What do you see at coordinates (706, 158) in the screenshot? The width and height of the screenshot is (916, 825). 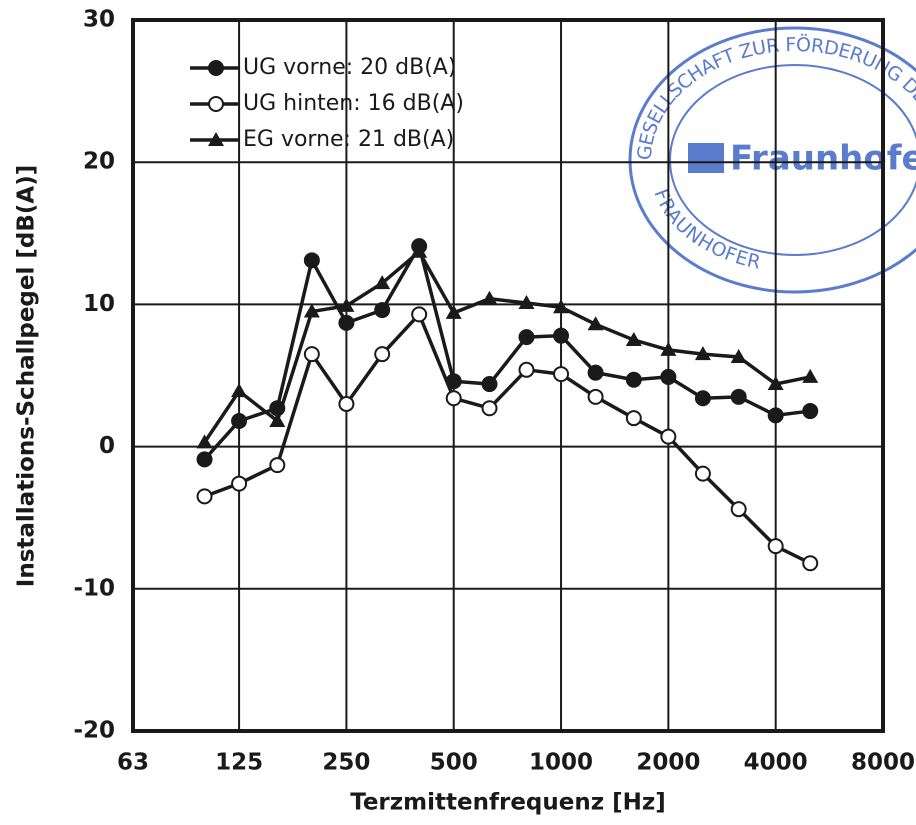 I see `stamp-logo` at bounding box center [706, 158].